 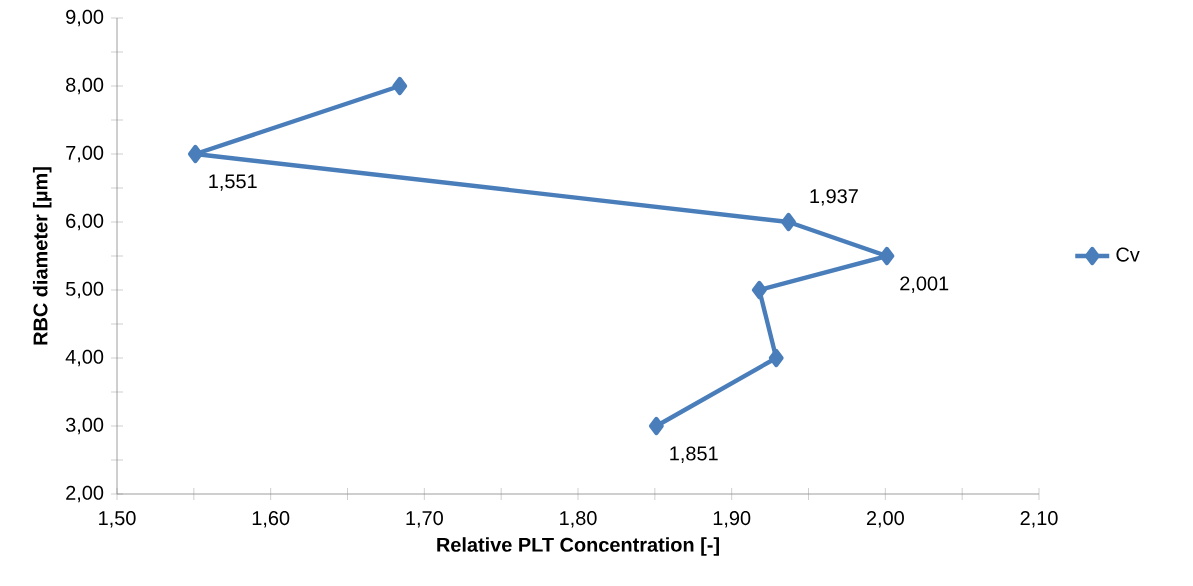 What do you see at coordinates (84, 358) in the screenshot?
I see `y-tick-label: 4,00` at bounding box center [84, 358].